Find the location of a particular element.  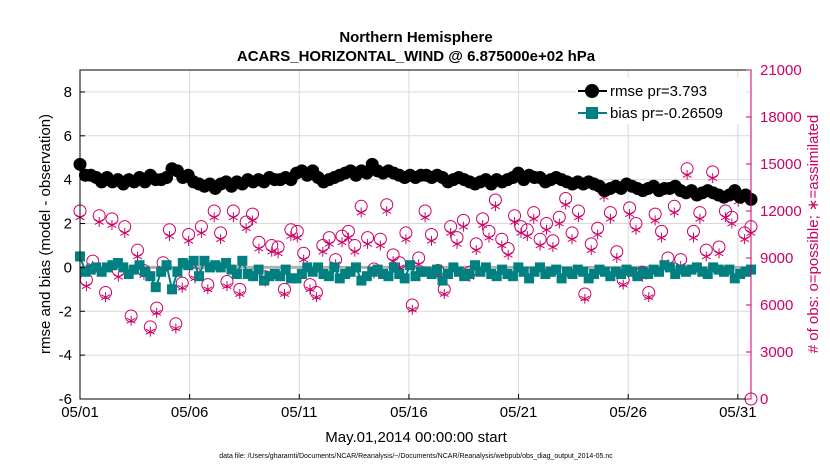

legend-bias-label: bias pr=-0.26509 is located at coordinates (666, 113).